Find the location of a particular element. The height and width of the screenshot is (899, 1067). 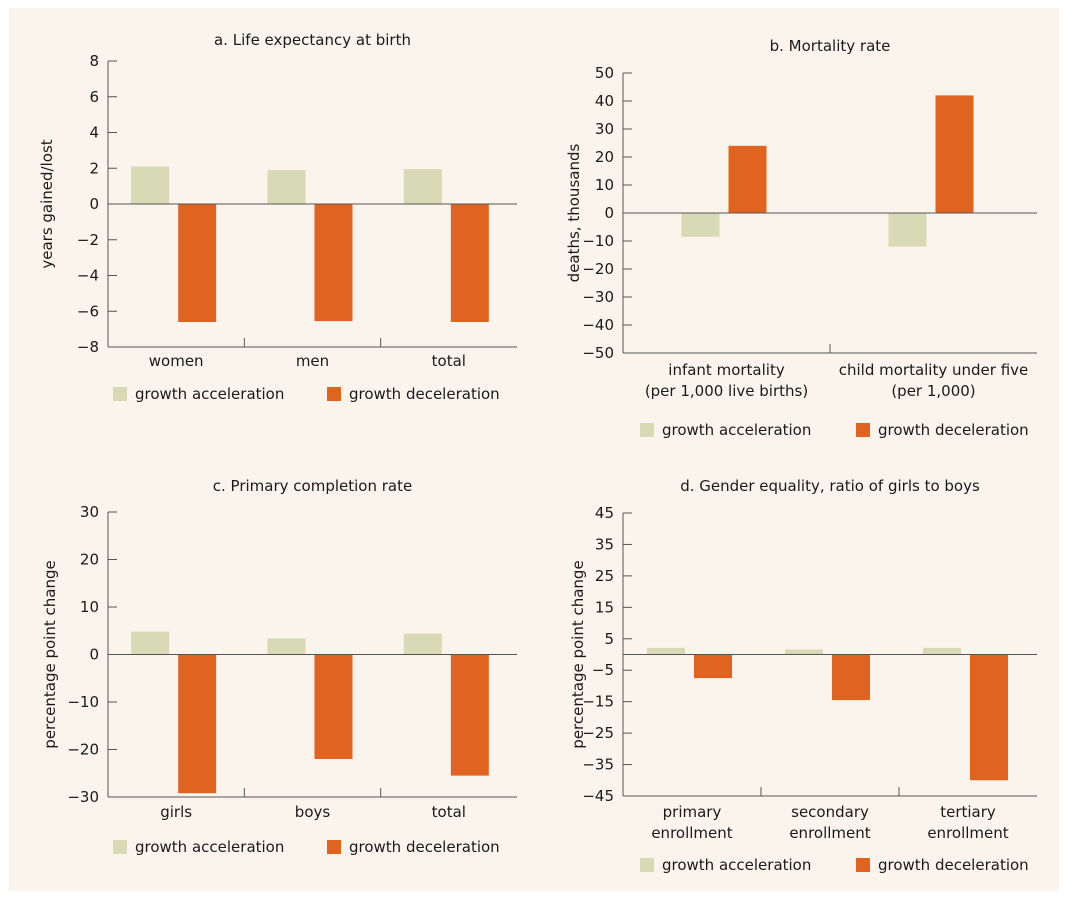

y-tick-label: 50 is located at coordinates (604, 73).